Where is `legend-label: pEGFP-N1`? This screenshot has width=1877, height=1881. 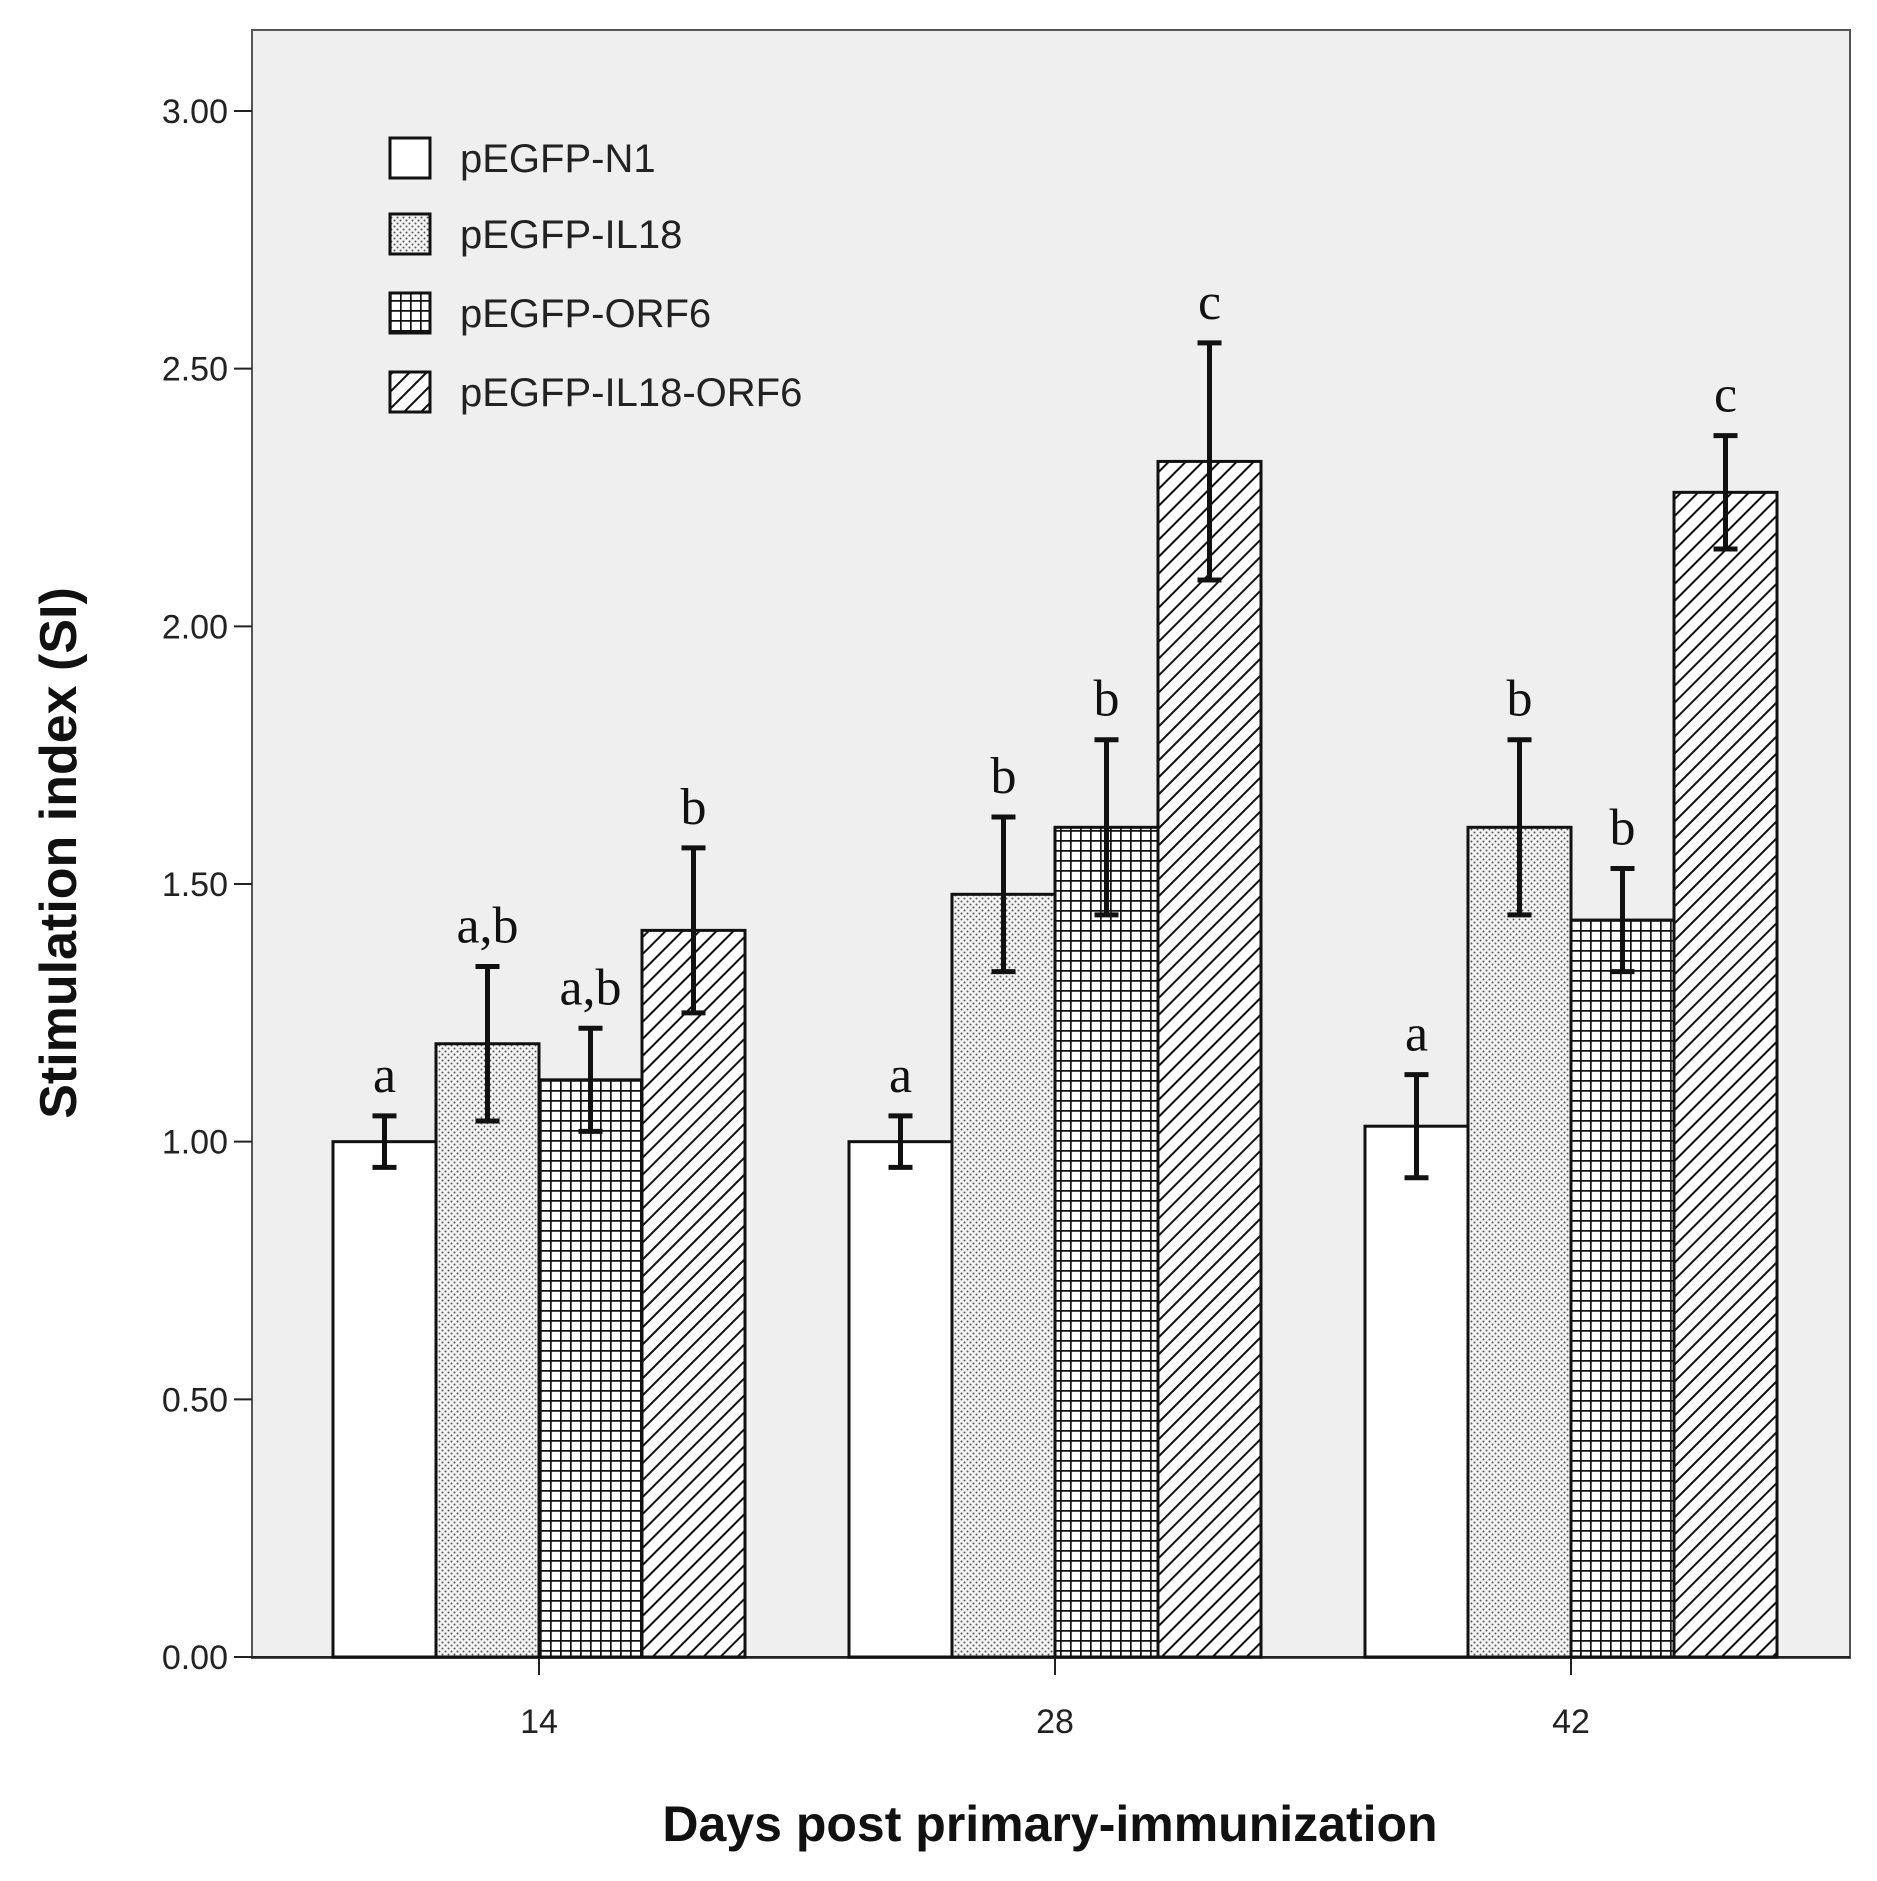
legend-label: pEGFP-N1 is located at coordinates (558, 159).